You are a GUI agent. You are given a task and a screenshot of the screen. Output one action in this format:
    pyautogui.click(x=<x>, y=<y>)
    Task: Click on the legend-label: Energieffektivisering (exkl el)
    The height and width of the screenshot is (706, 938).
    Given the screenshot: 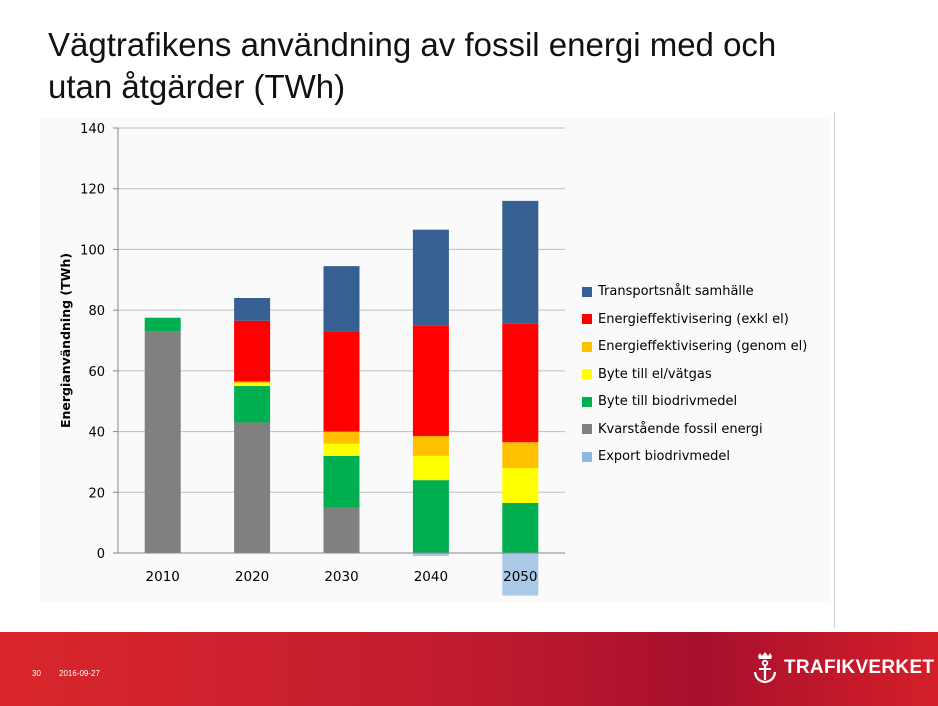 What is the action you would take?
    pyautogui.click(x=693, y=319)
    